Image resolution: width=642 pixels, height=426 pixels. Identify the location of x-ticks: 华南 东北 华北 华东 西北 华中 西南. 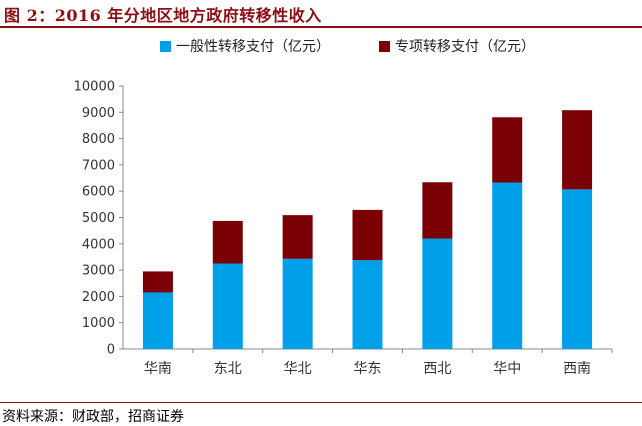
(378, 363).